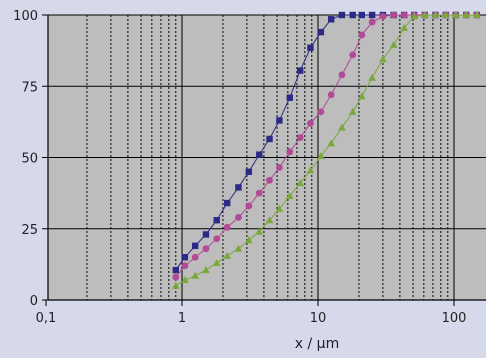 The image size is (486, 358). What do you see at coordinates (29, 87) in the screenshot?
I see `y-tick-label: 75` at bounding box center [29, 87].